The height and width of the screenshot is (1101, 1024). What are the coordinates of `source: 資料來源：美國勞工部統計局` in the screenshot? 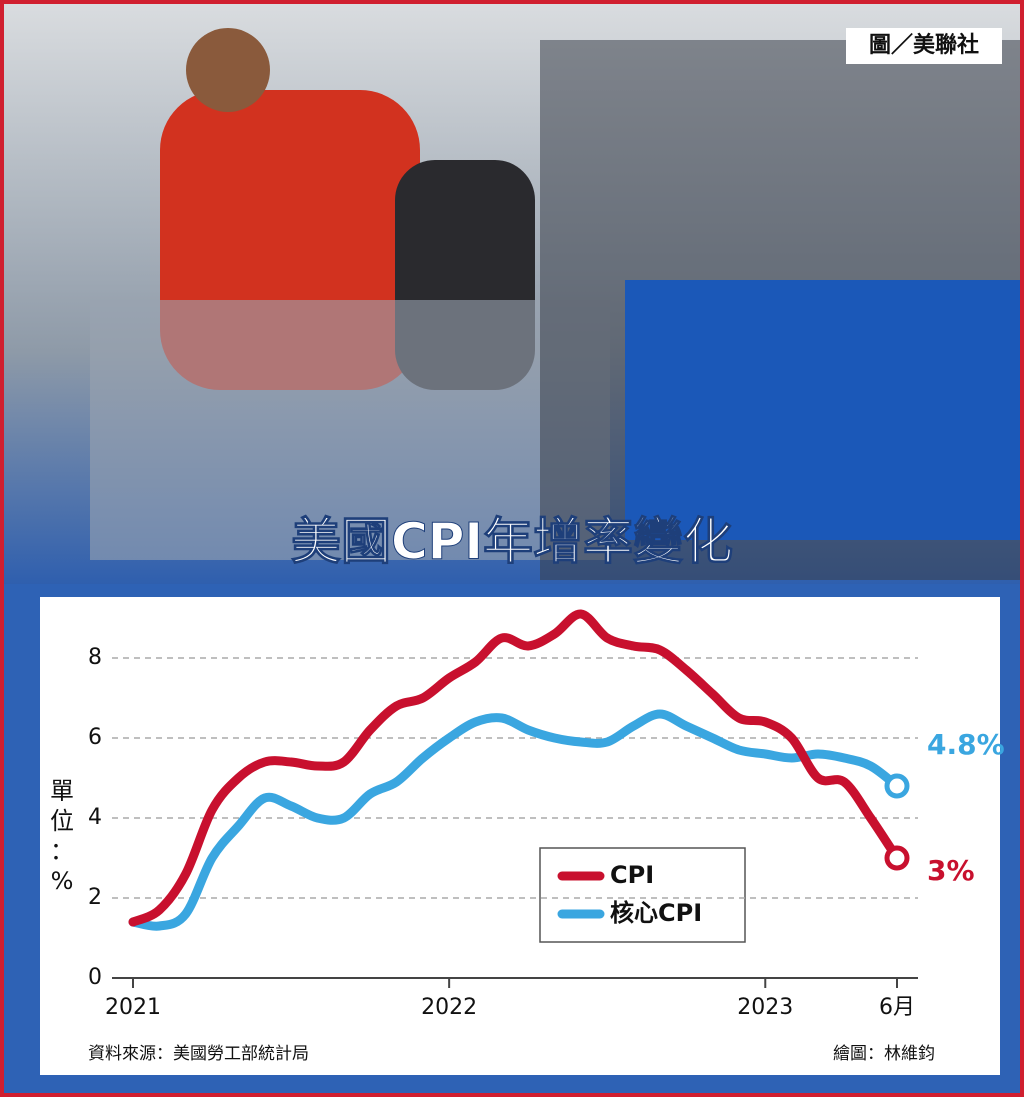 It's located at (198, 1054).